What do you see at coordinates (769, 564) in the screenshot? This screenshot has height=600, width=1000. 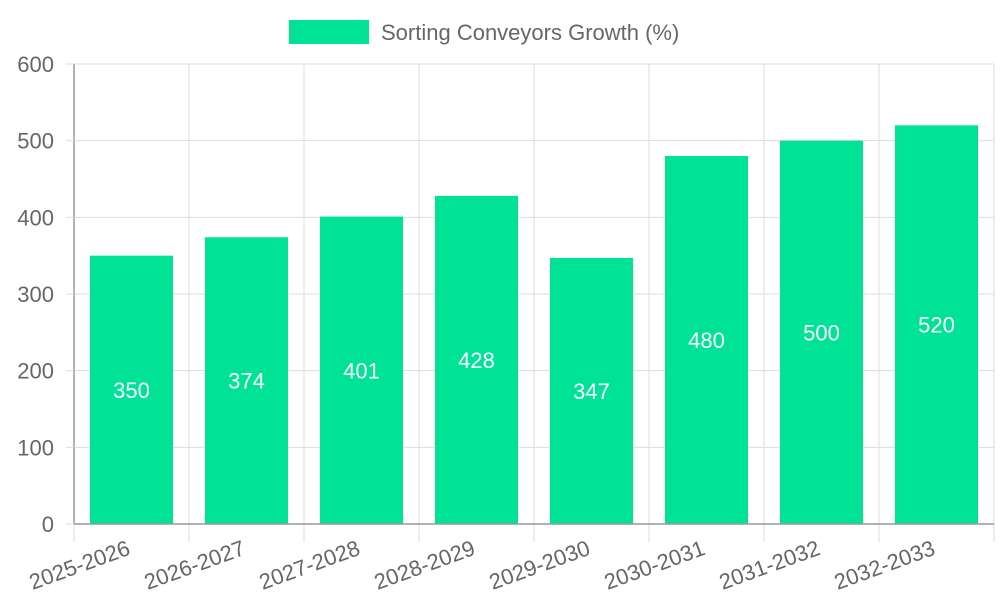 I see `x-tick-label: 2031-2032` at bounding box center [769, 564].